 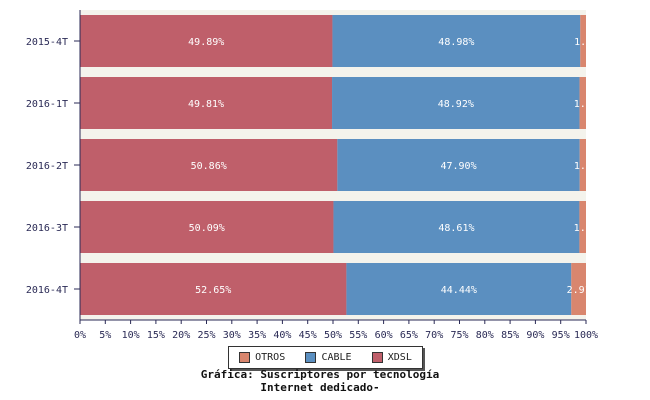 What do you see at coordinates (181, 335) in the screenshot?
I see `x-tick-label: 20%` at bounding box center [181, 335].